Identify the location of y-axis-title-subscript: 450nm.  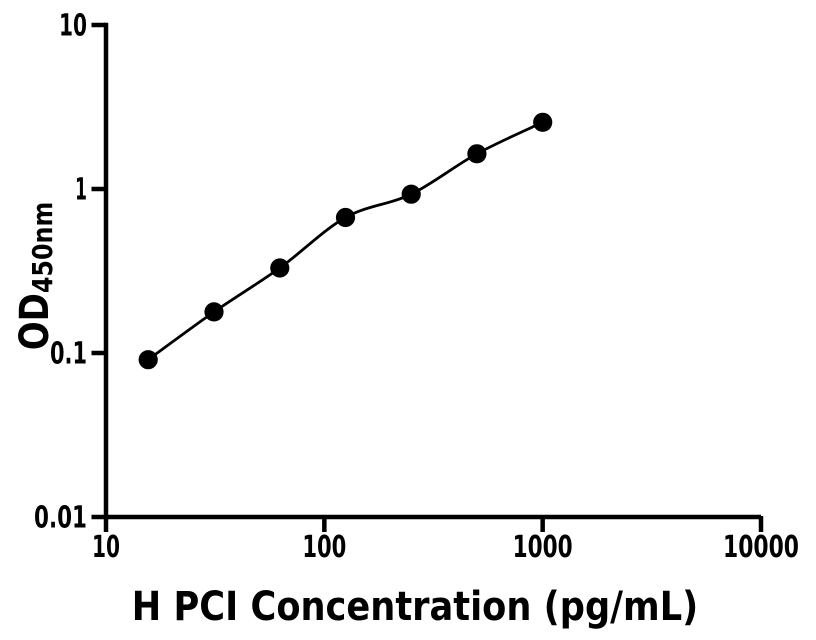
(42, 247).